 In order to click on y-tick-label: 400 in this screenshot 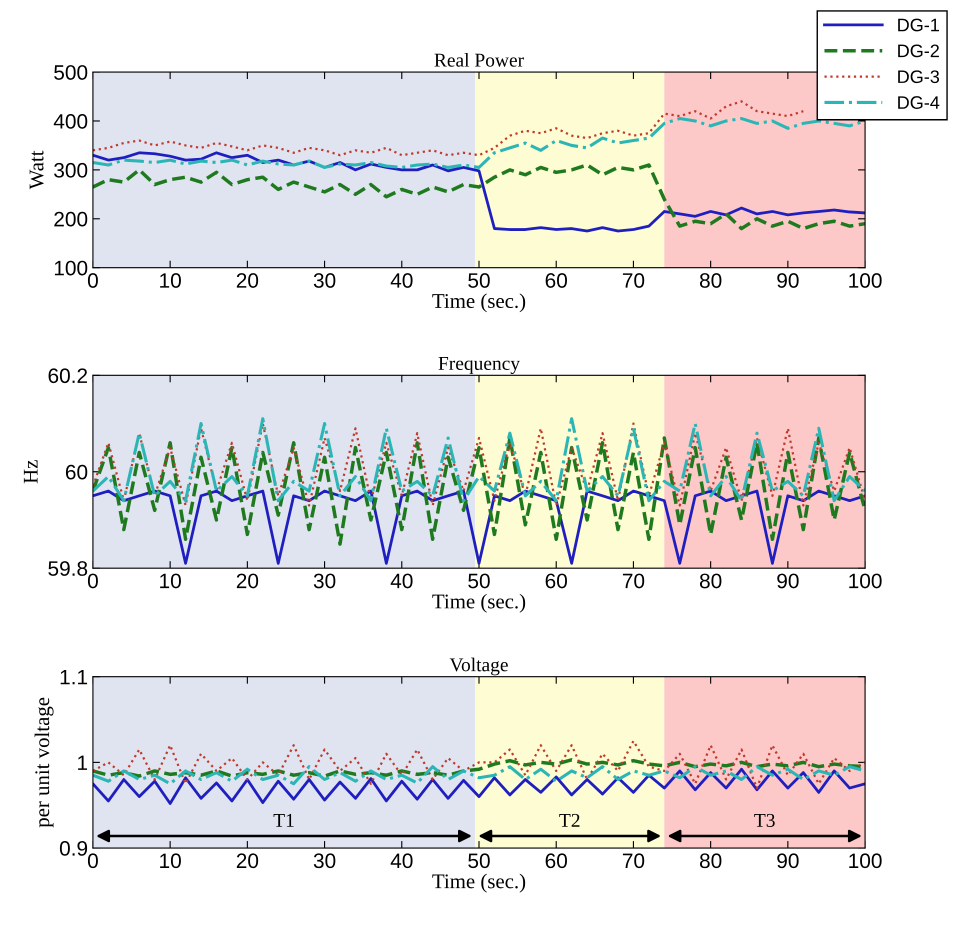, I will do `click(71, 121)`.